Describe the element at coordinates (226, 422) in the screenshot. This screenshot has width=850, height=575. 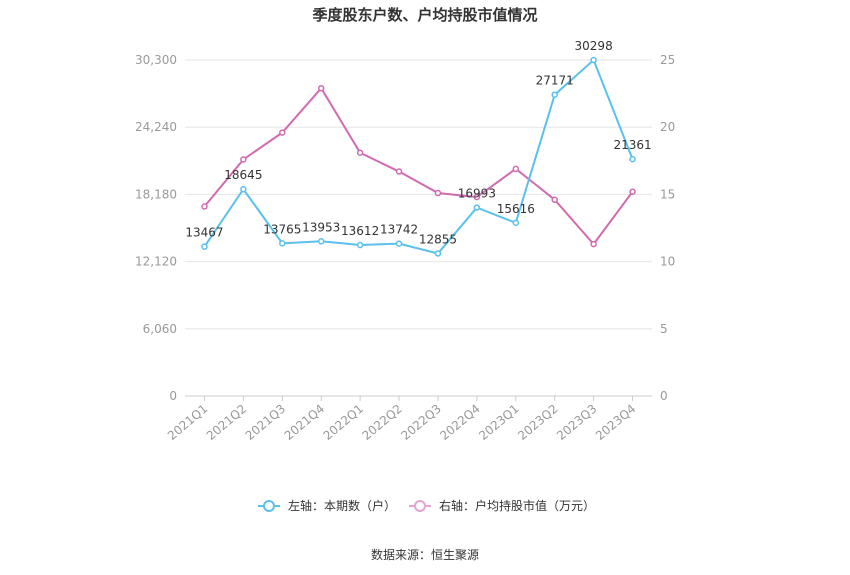
I see `x-tick-label: 2021Q2` at that location.